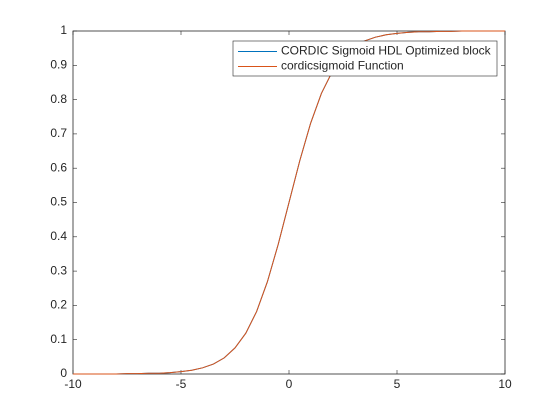  I want to click on legend-box, so click(365, 58).